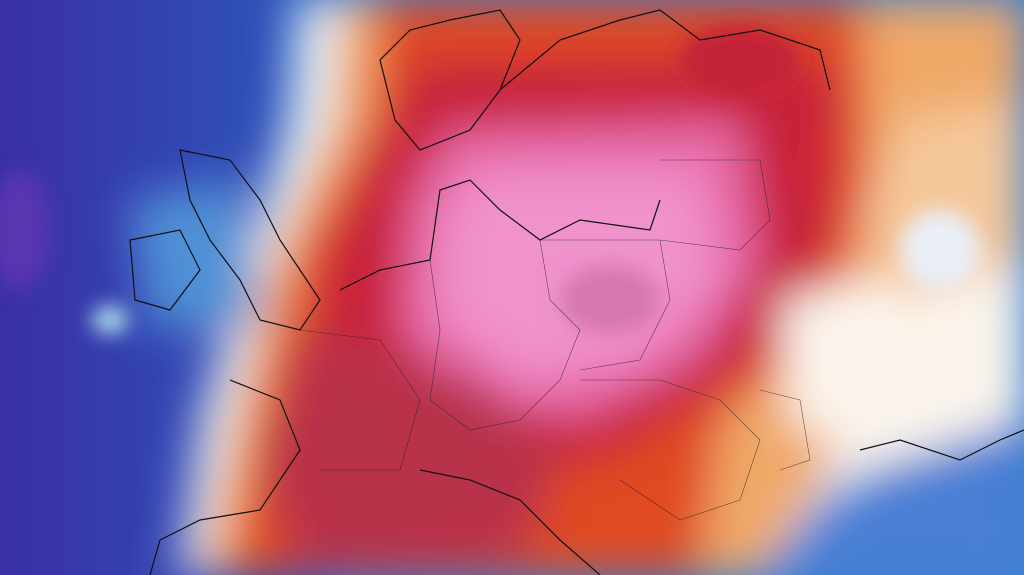 The height and width of the screenshot is (575, 1024). Describe the element at coordinates (605, 305) in the screenshot. I see `poland-border` at that location.